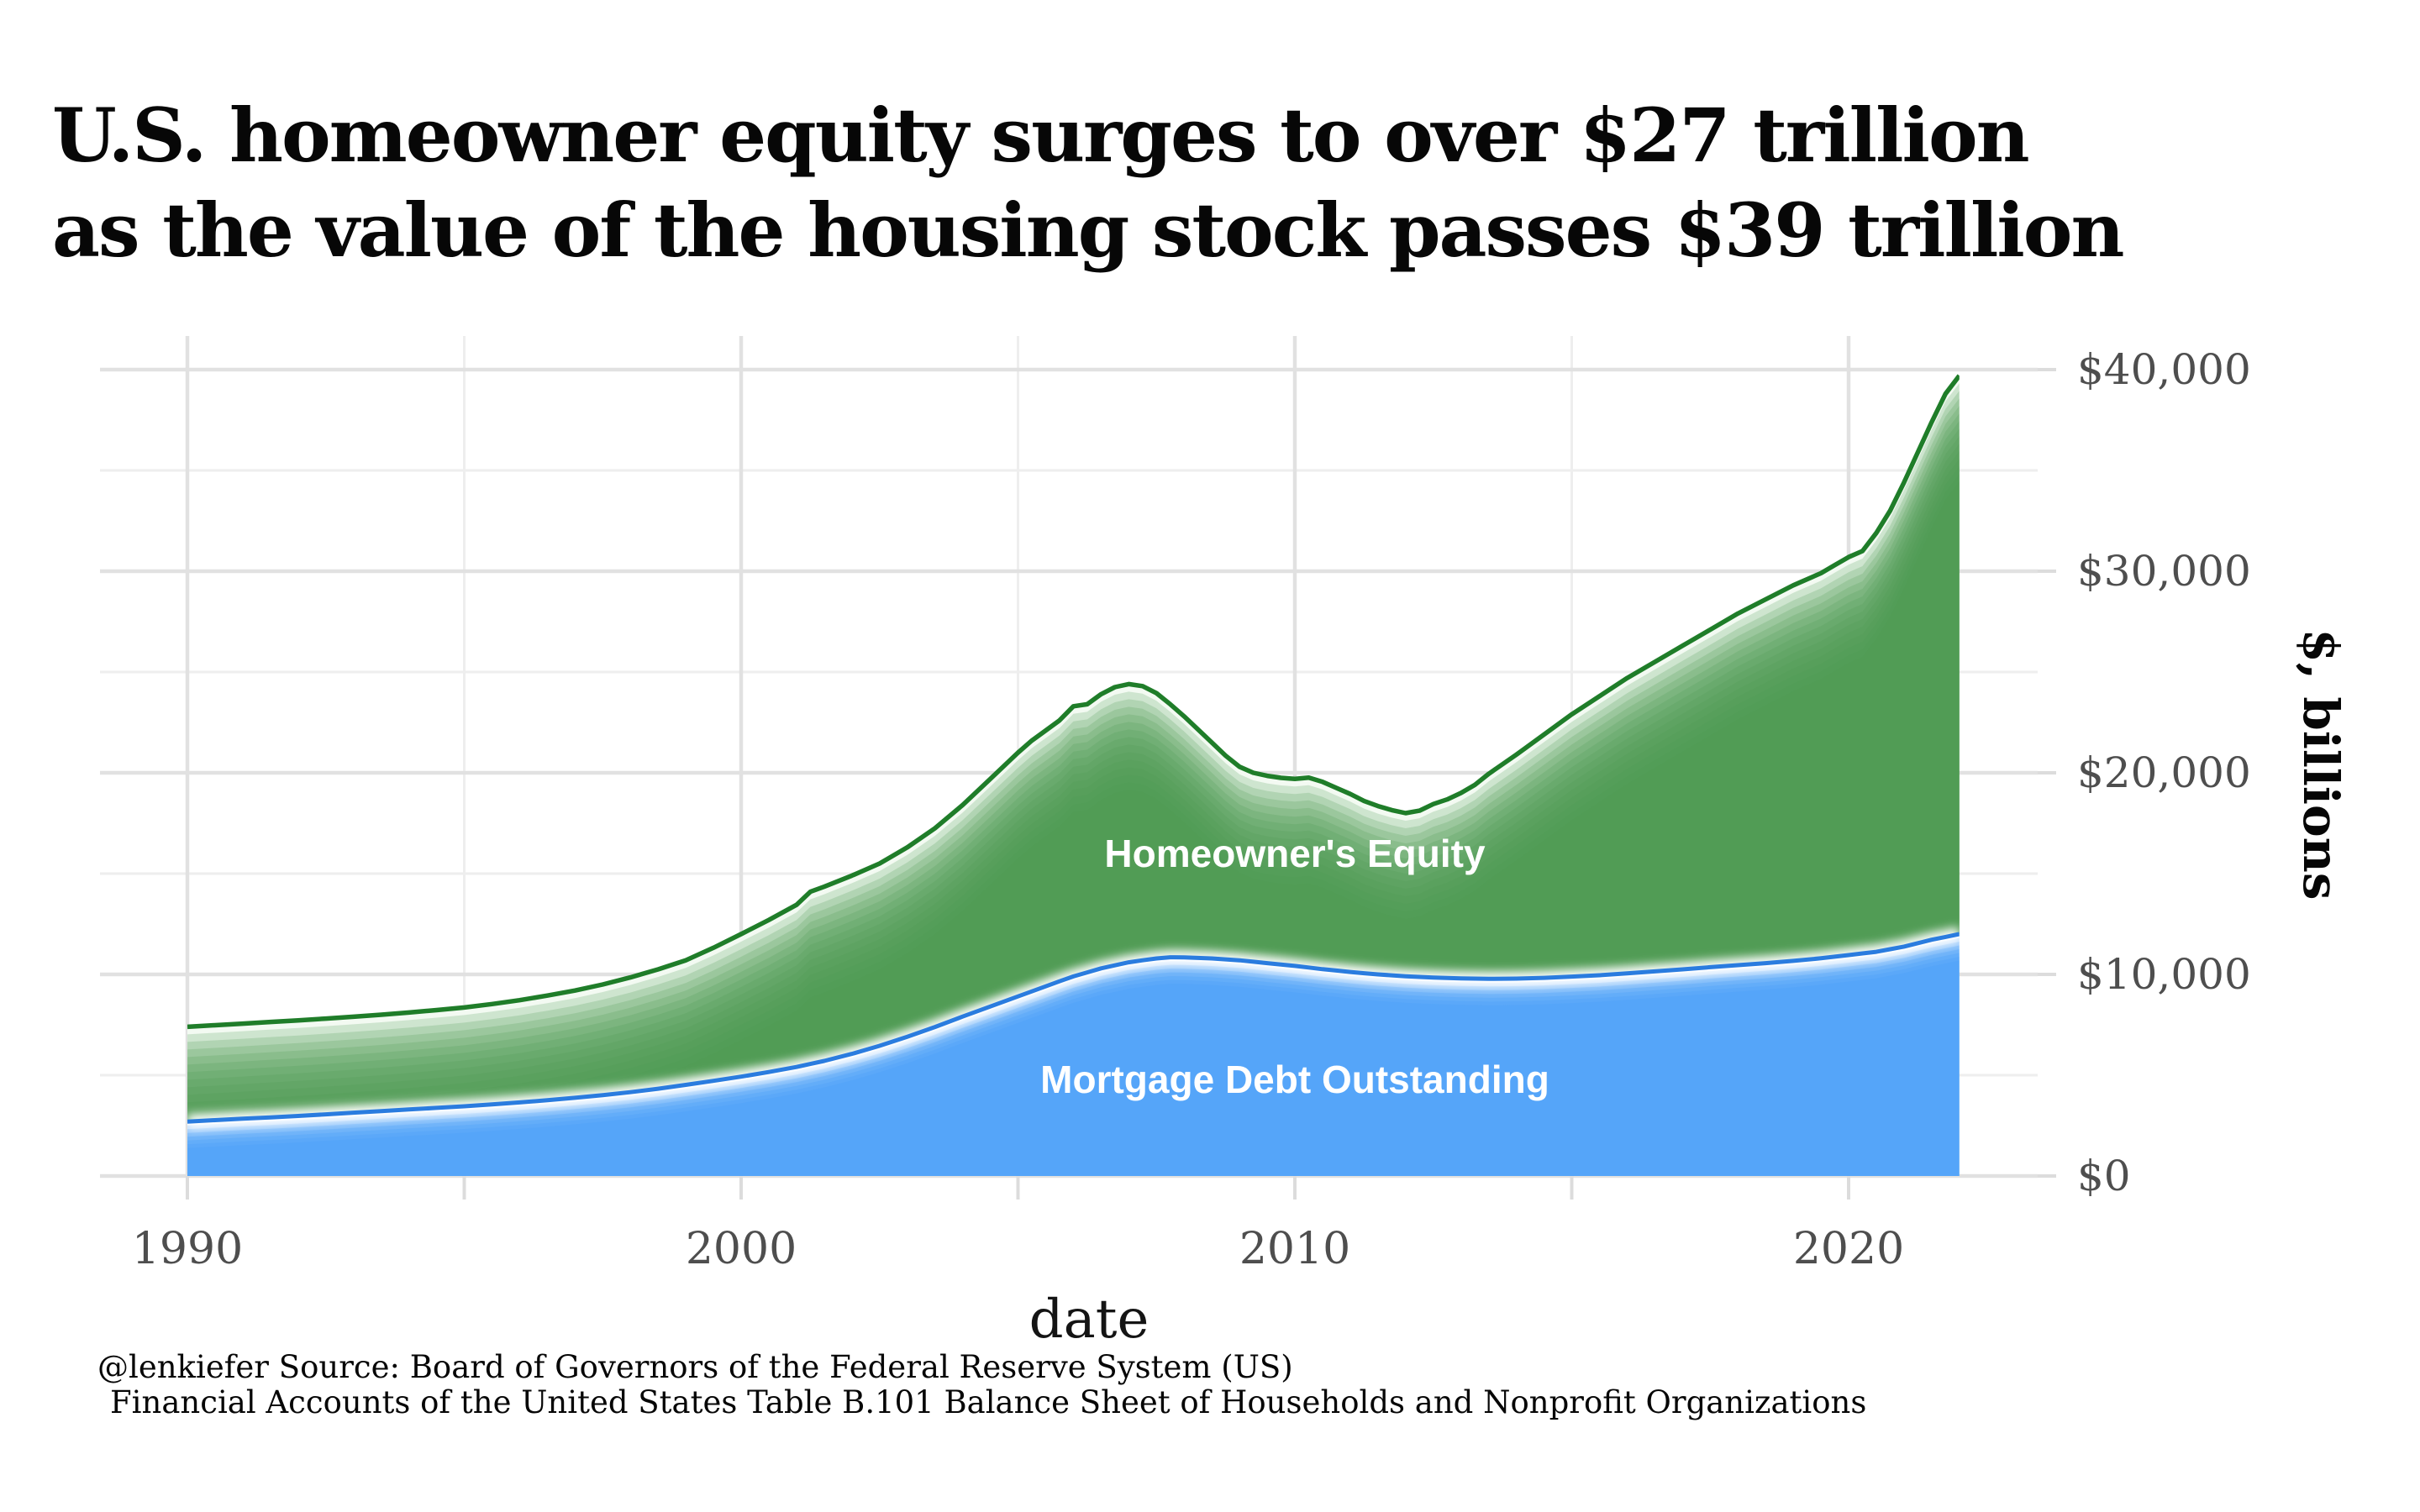 The height and width of the screenshot is (1512, 2420). I want to click on y-axis-tick-labels: $0 $10,000 $20,000 $30,000 $40,000, so click(2164, 772).